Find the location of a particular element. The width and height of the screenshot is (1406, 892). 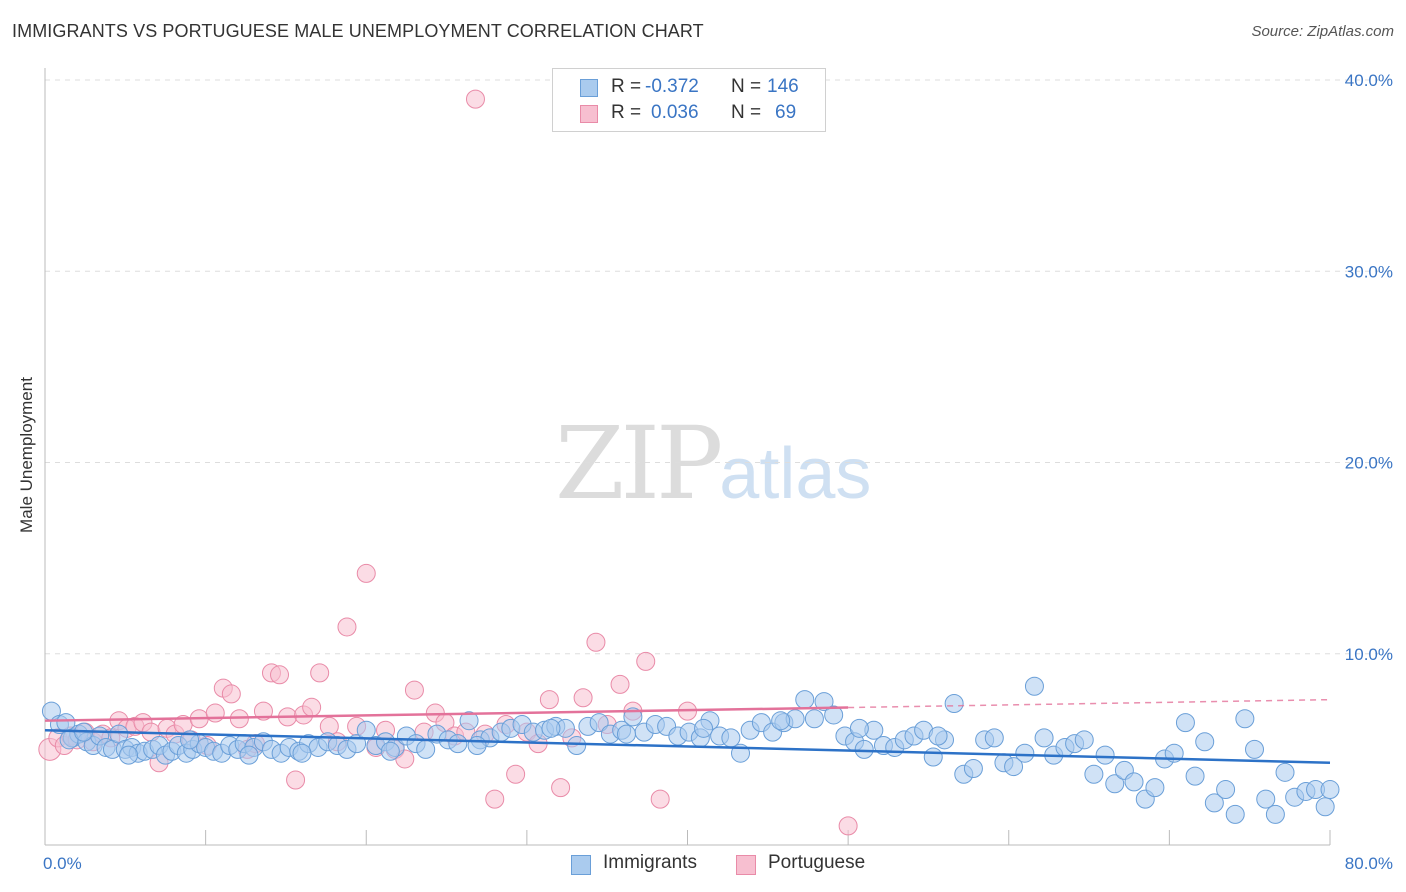

trend-line-portuguese-extrapolated is located at coordinates (1089, 703).